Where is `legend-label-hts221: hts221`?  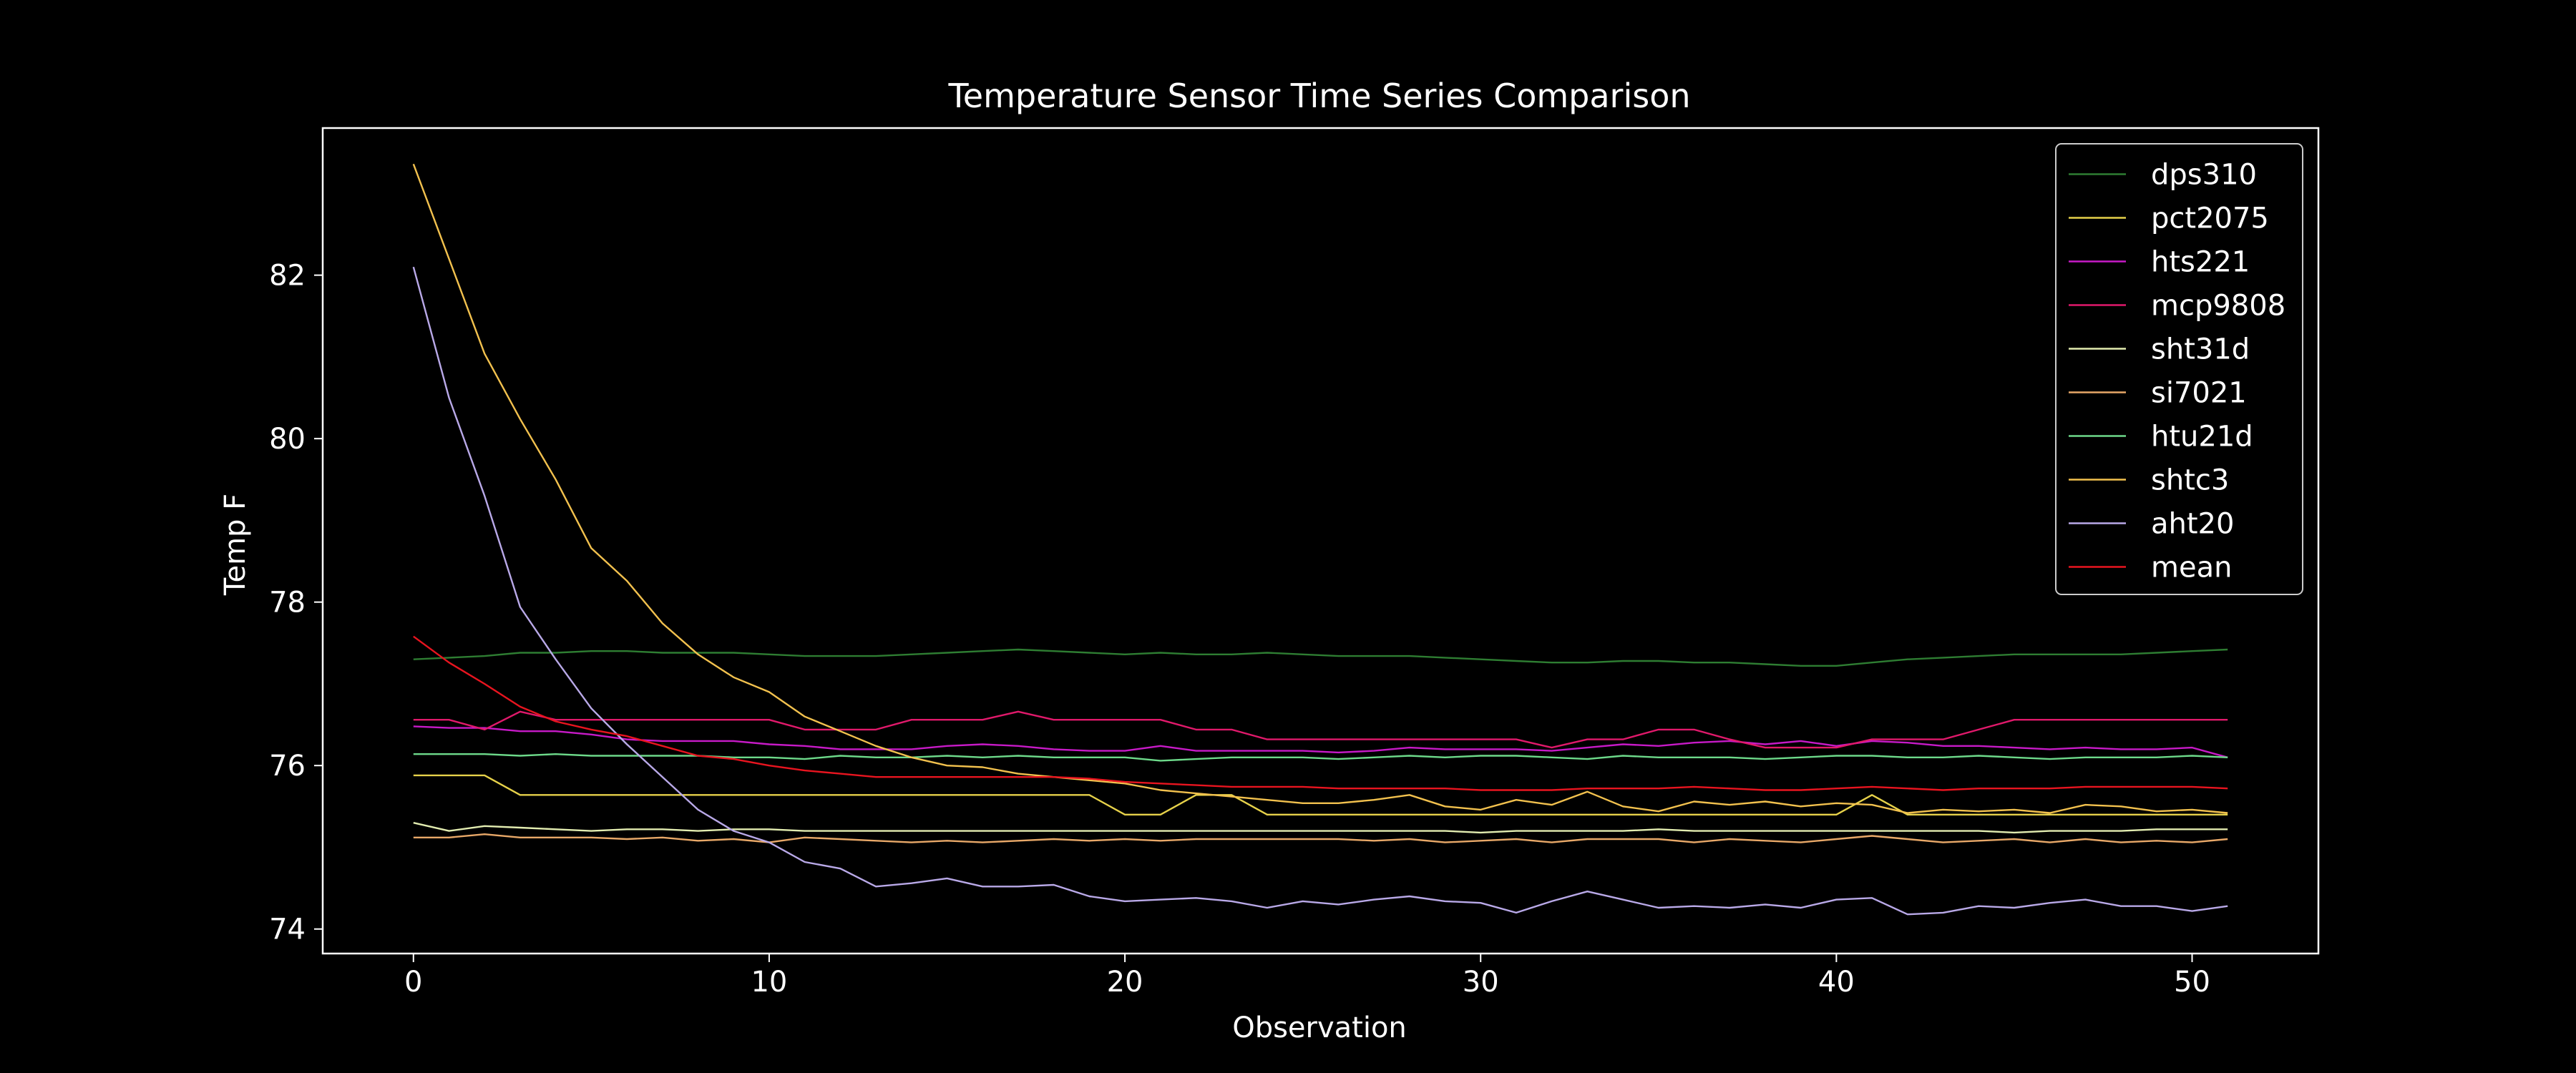 legend-label-hts221: hts221 is located at coordinates (2200, 262).